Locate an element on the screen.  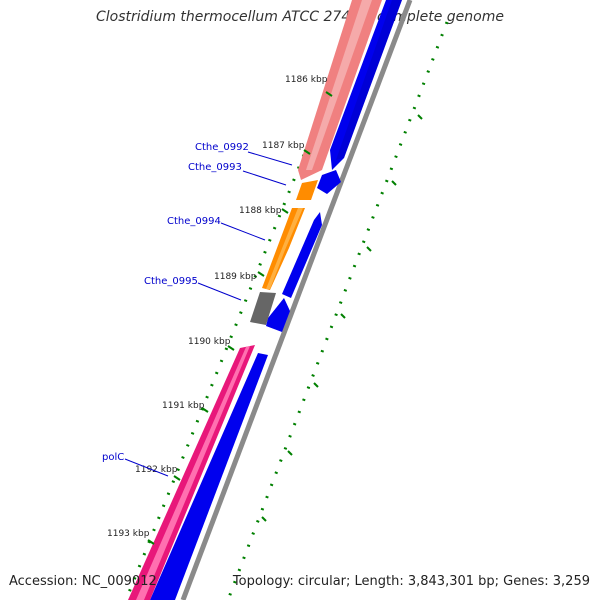
accession-text: Accession: NC_009012 is located at coordinates (83, 581).